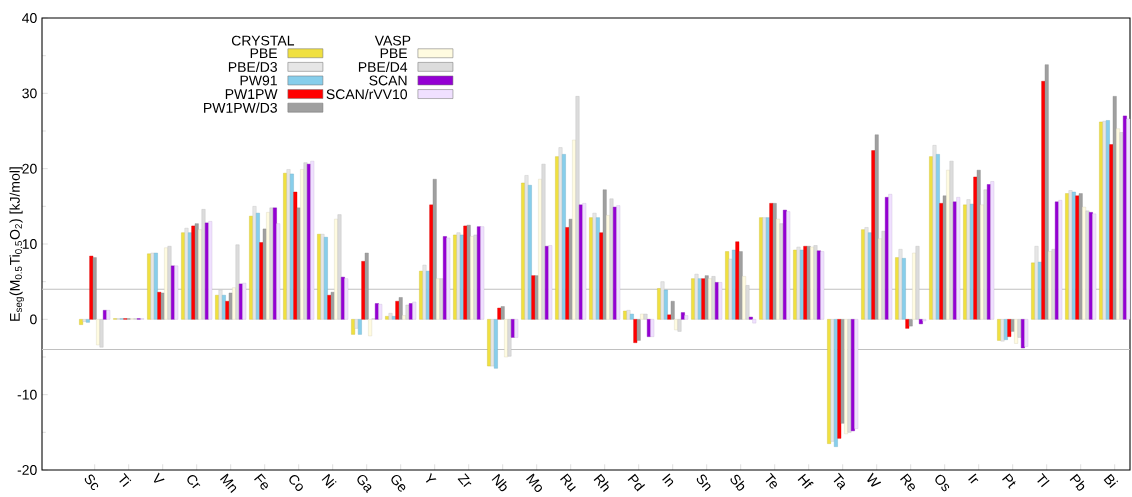 Image resolution: width=1132 pixels, height=497 pixels. What do you see at coordinates (1043, 480) in the screenshot?
I see `x-tick-label: Tl` at bounding box center [1043, 480].